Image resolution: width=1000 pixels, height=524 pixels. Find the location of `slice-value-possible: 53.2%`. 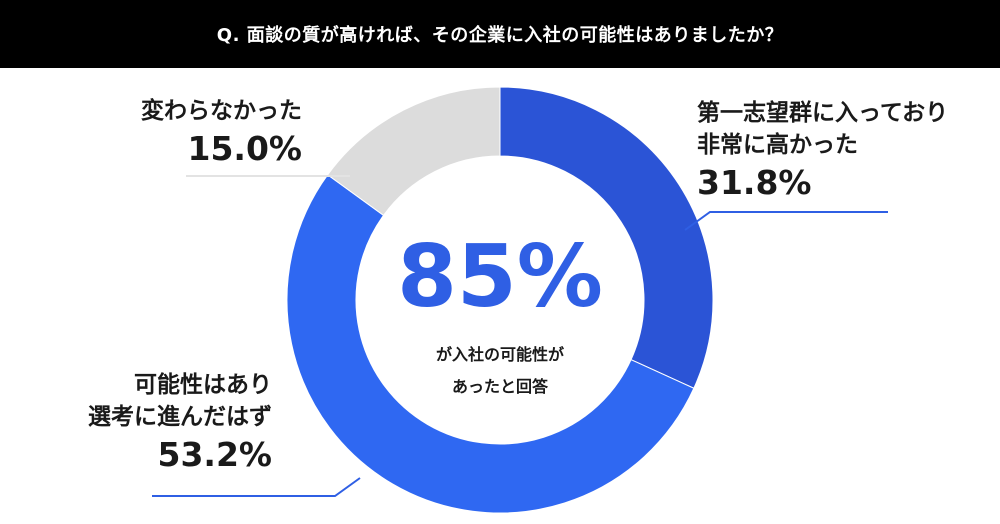

slice-value-possible: 53.2% is located at coordinates (215, 454).